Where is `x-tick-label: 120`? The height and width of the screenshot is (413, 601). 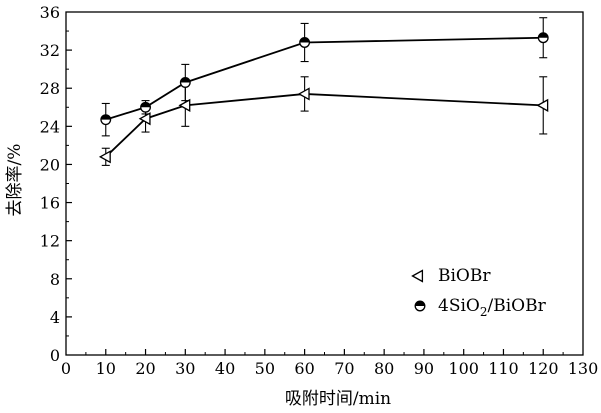 x-tick-label: 120 is located at coordinates (543, 368).